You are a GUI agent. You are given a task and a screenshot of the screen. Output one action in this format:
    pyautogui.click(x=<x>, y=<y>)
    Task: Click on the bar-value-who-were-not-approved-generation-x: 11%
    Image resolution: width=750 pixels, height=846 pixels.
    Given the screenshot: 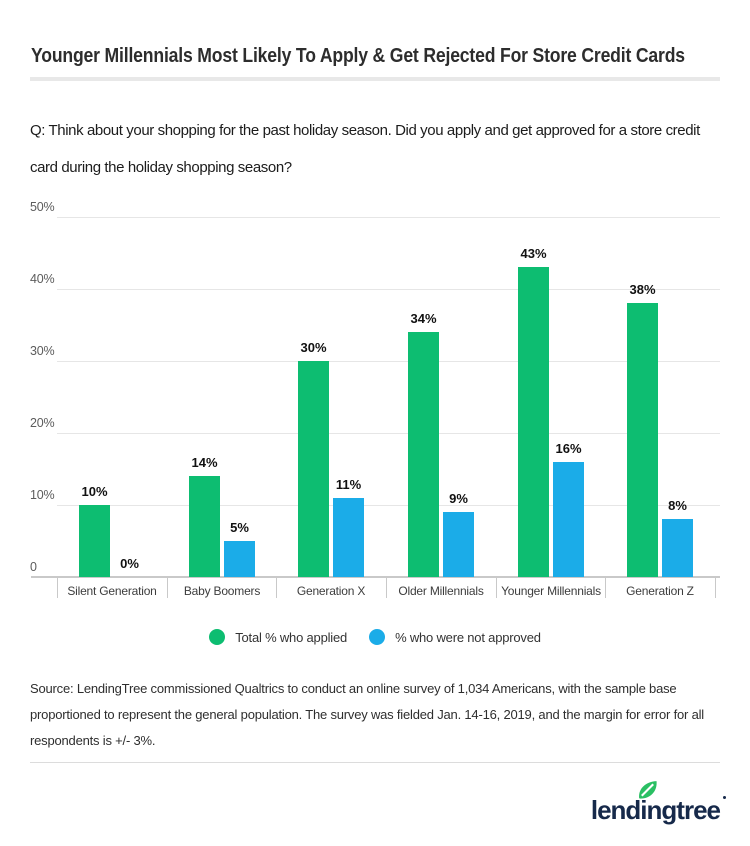 What is the action you would take?
    pyautogui.click(x=348, y=484)
    